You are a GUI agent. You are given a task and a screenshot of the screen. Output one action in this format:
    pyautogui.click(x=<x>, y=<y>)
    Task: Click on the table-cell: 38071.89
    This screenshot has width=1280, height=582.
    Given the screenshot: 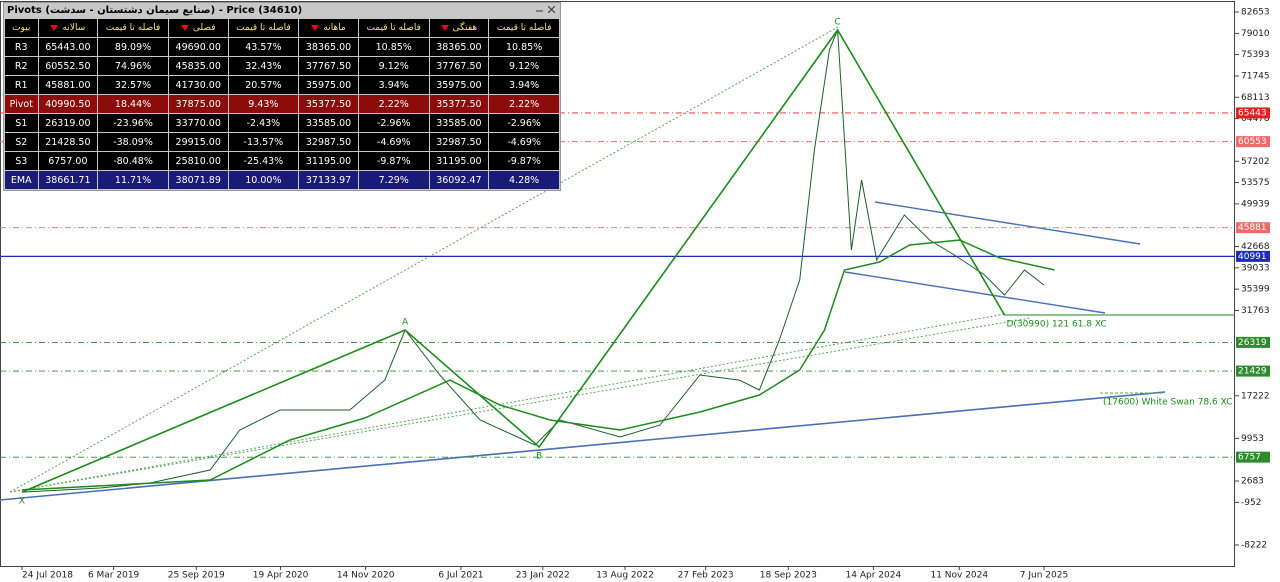 What is the action you would take?
    pyautogui.click(x=198, y=180)
    